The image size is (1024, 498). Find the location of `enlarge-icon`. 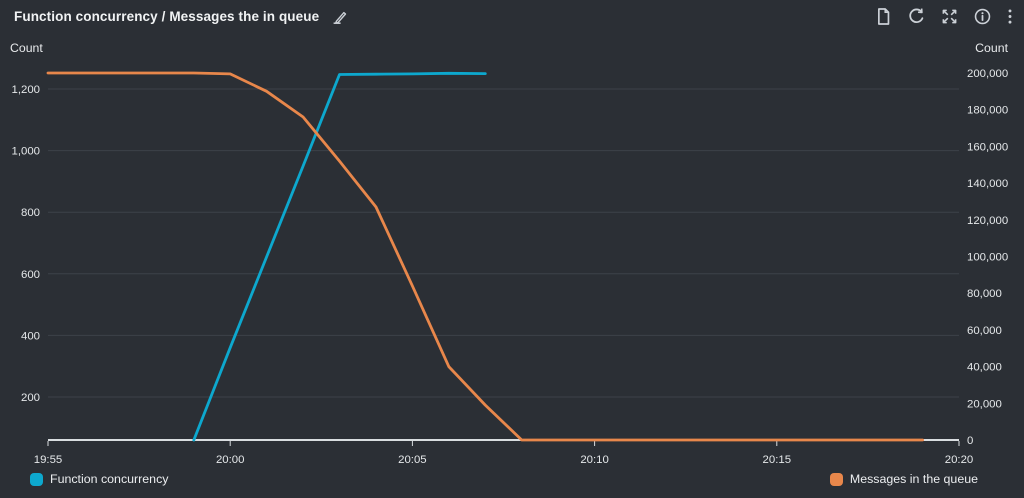

enlarge-icon is located at coordinates (949, 16).